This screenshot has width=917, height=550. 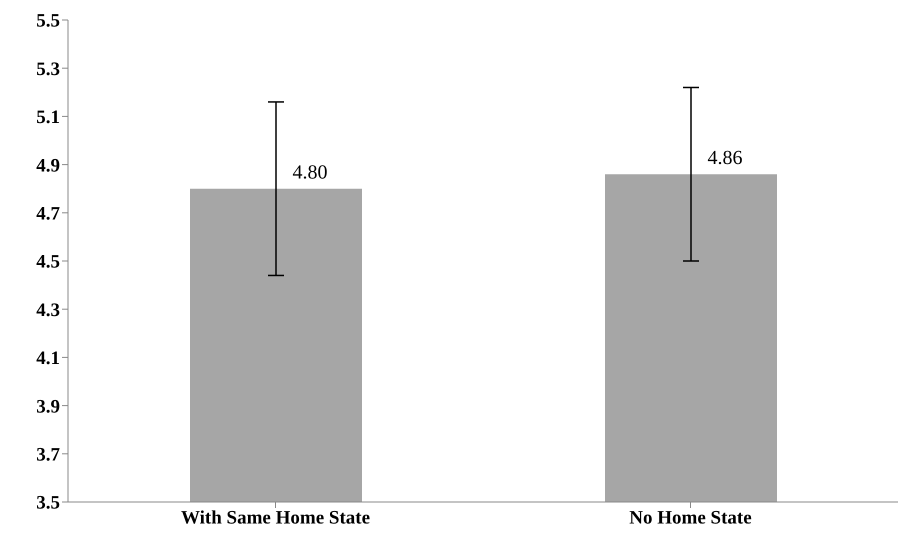 I want to click on y-tick-label: 3.9, so click(x=48, y=407).